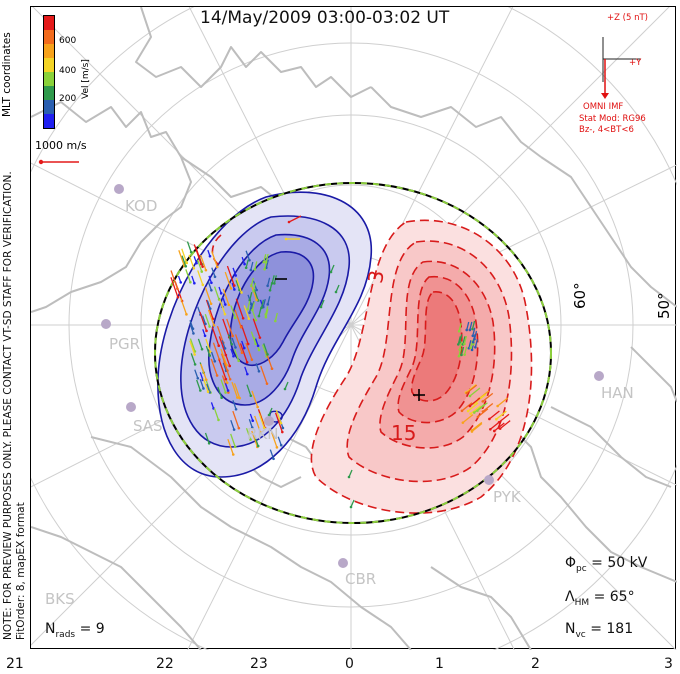 The width and height of the screenshot is (680, 674). I want to click on small-red-fragment, so click(216, 250).